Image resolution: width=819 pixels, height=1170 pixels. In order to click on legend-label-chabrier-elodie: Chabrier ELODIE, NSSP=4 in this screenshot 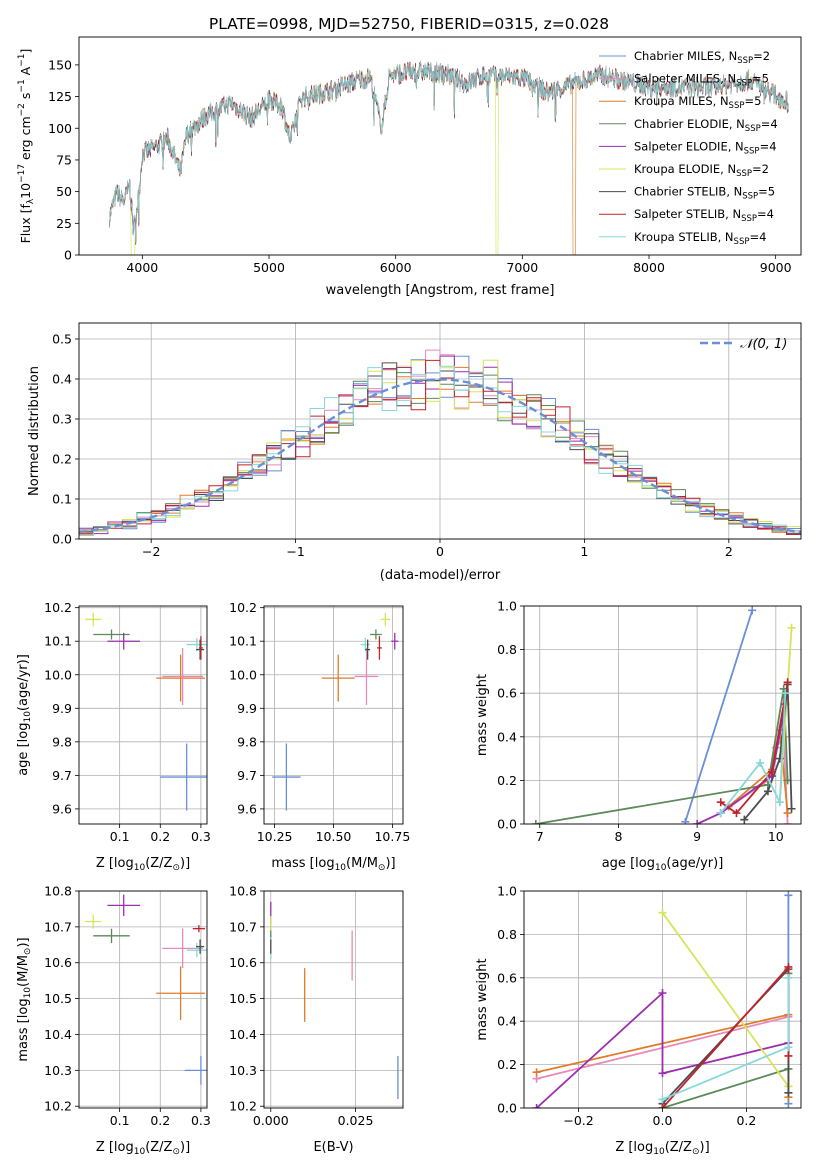, I will do `click(706, 125)`.